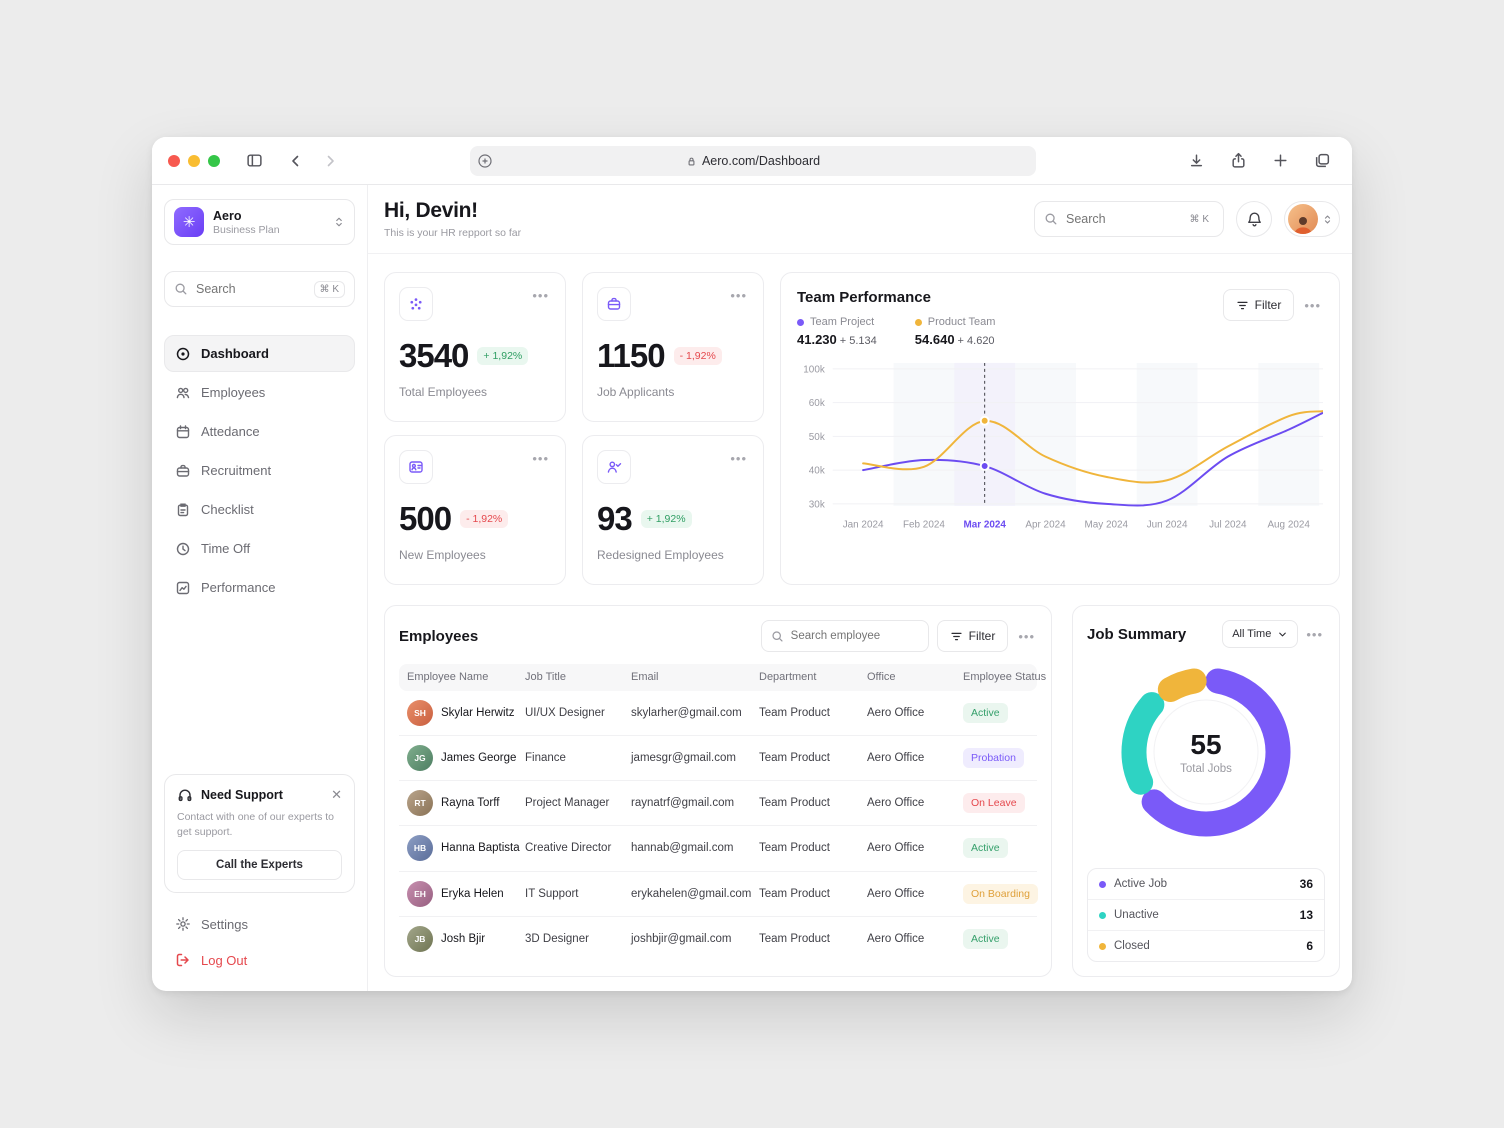  I want to click on stat-label: Total Employees, so click(443, 392).